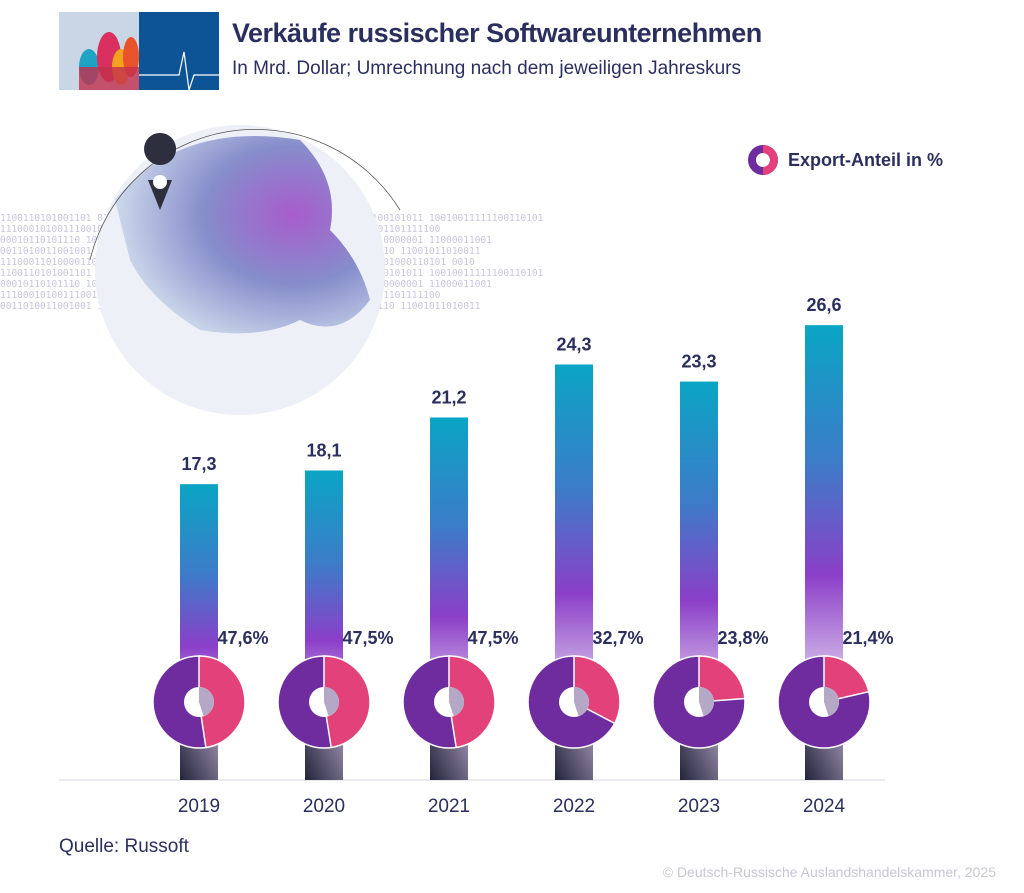  Describe the element at coordinates (699, 806) in the screenshot. I see `x-tick-label: 2023` at that location.